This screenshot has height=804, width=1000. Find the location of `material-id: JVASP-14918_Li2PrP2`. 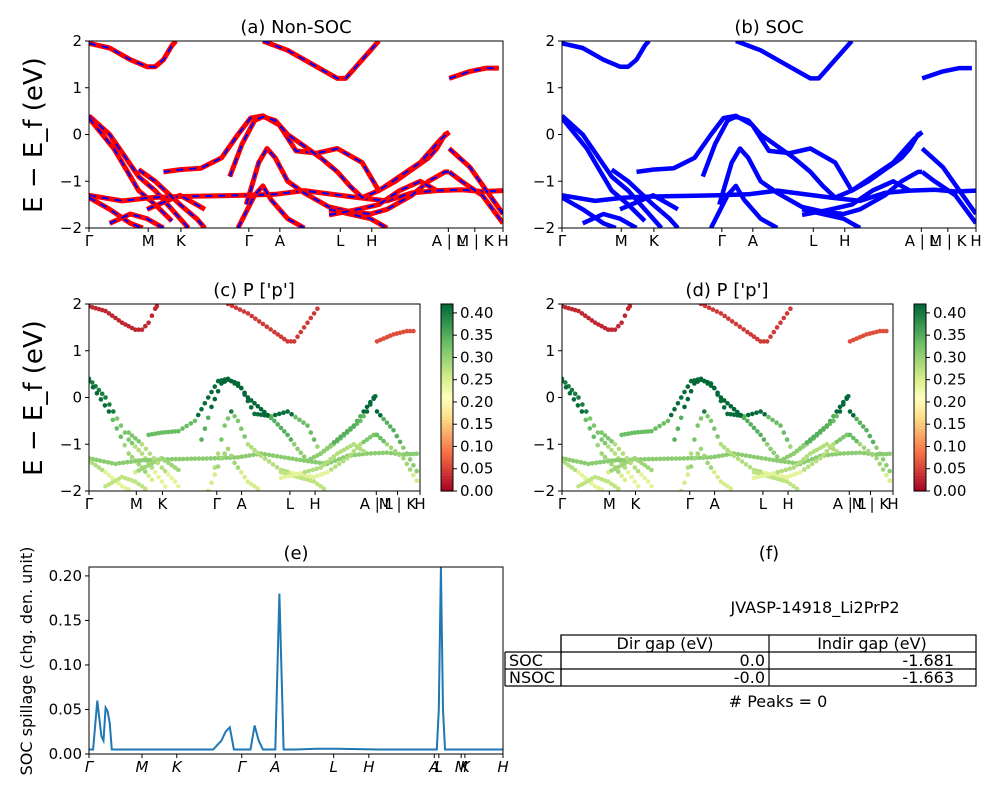

material-id: JVASP-14918_Li2PrP2 is located at coordinates (814, 608).